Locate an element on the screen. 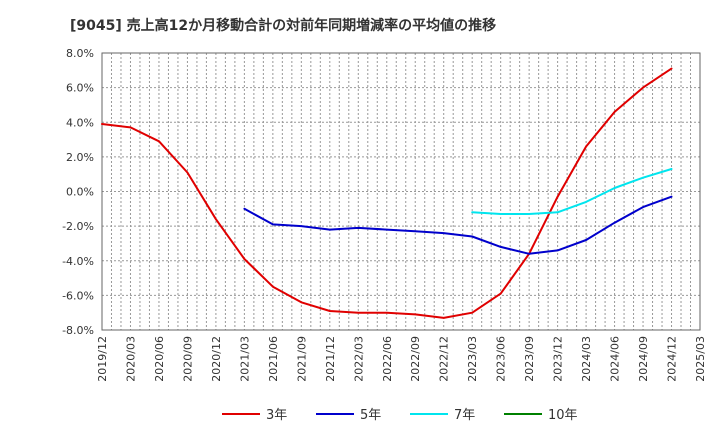  x-tick-label: 2022/06 is located at coordinates (387, 359).